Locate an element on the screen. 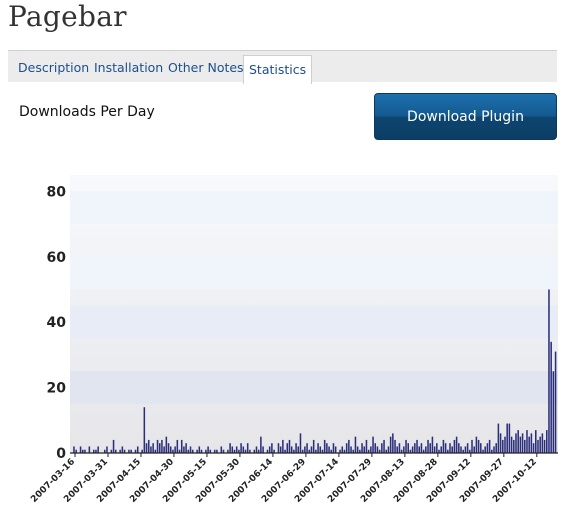  tab-statistics: Statistics is located at coordinates (278, 69).